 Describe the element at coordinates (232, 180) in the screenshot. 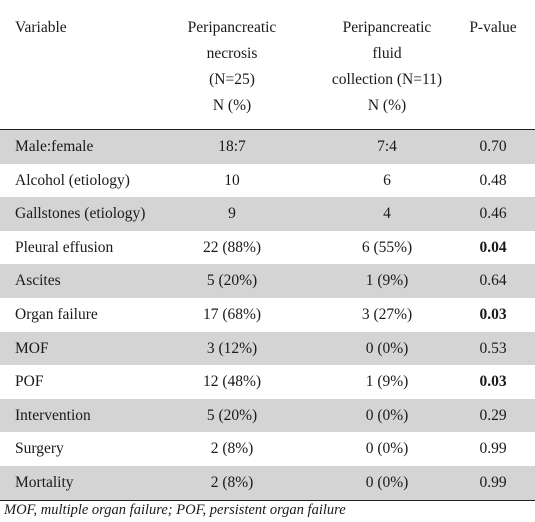

I see `cell-necrosis: 10` at that location.